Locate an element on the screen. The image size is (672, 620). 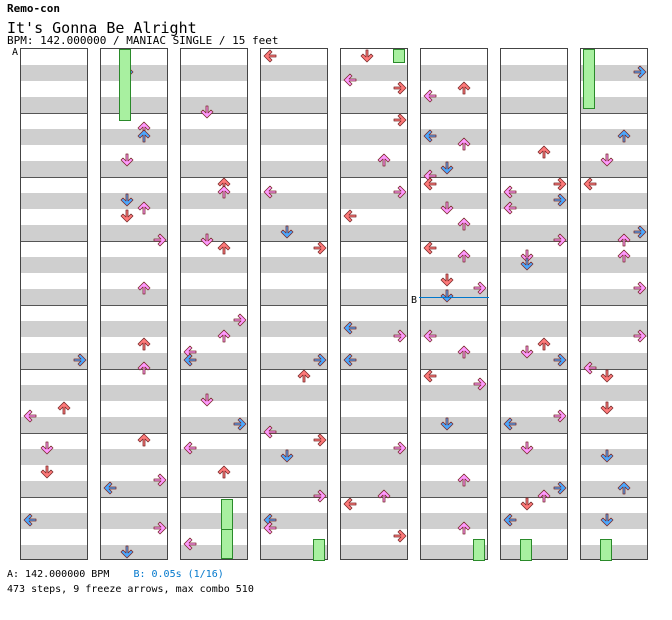
bpm-a-label: A: 142.000000 BPM is located at coordinates (58, 574).